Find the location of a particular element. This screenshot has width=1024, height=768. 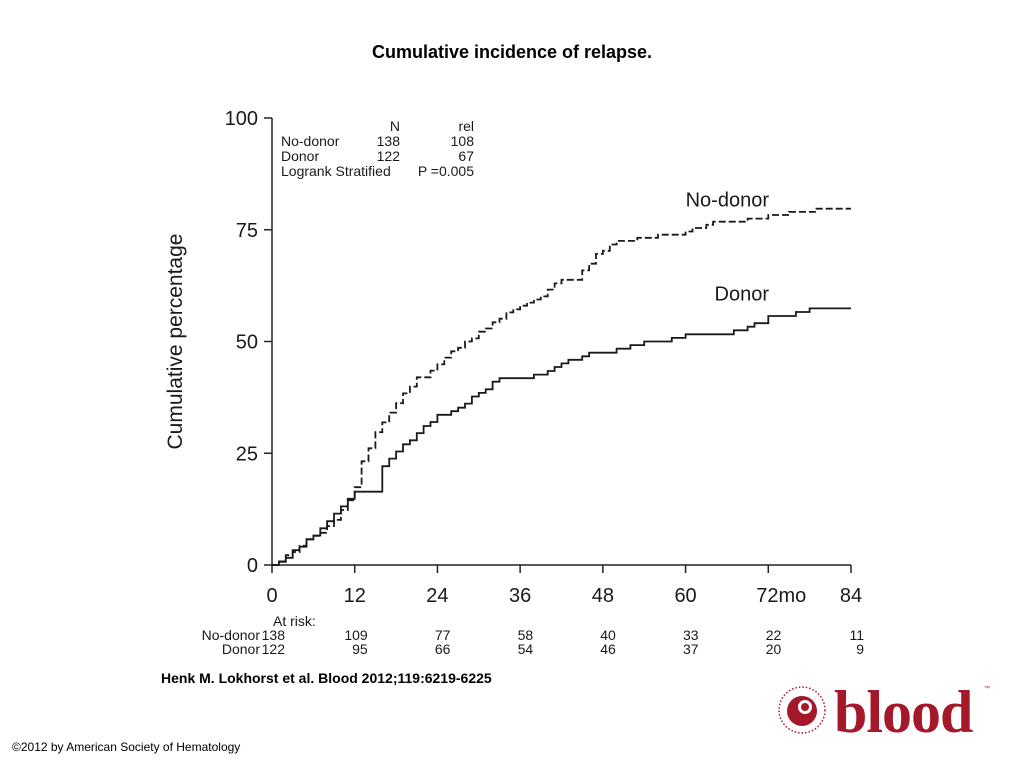

legend-cell: 138 is located at coordinates (389, 141).